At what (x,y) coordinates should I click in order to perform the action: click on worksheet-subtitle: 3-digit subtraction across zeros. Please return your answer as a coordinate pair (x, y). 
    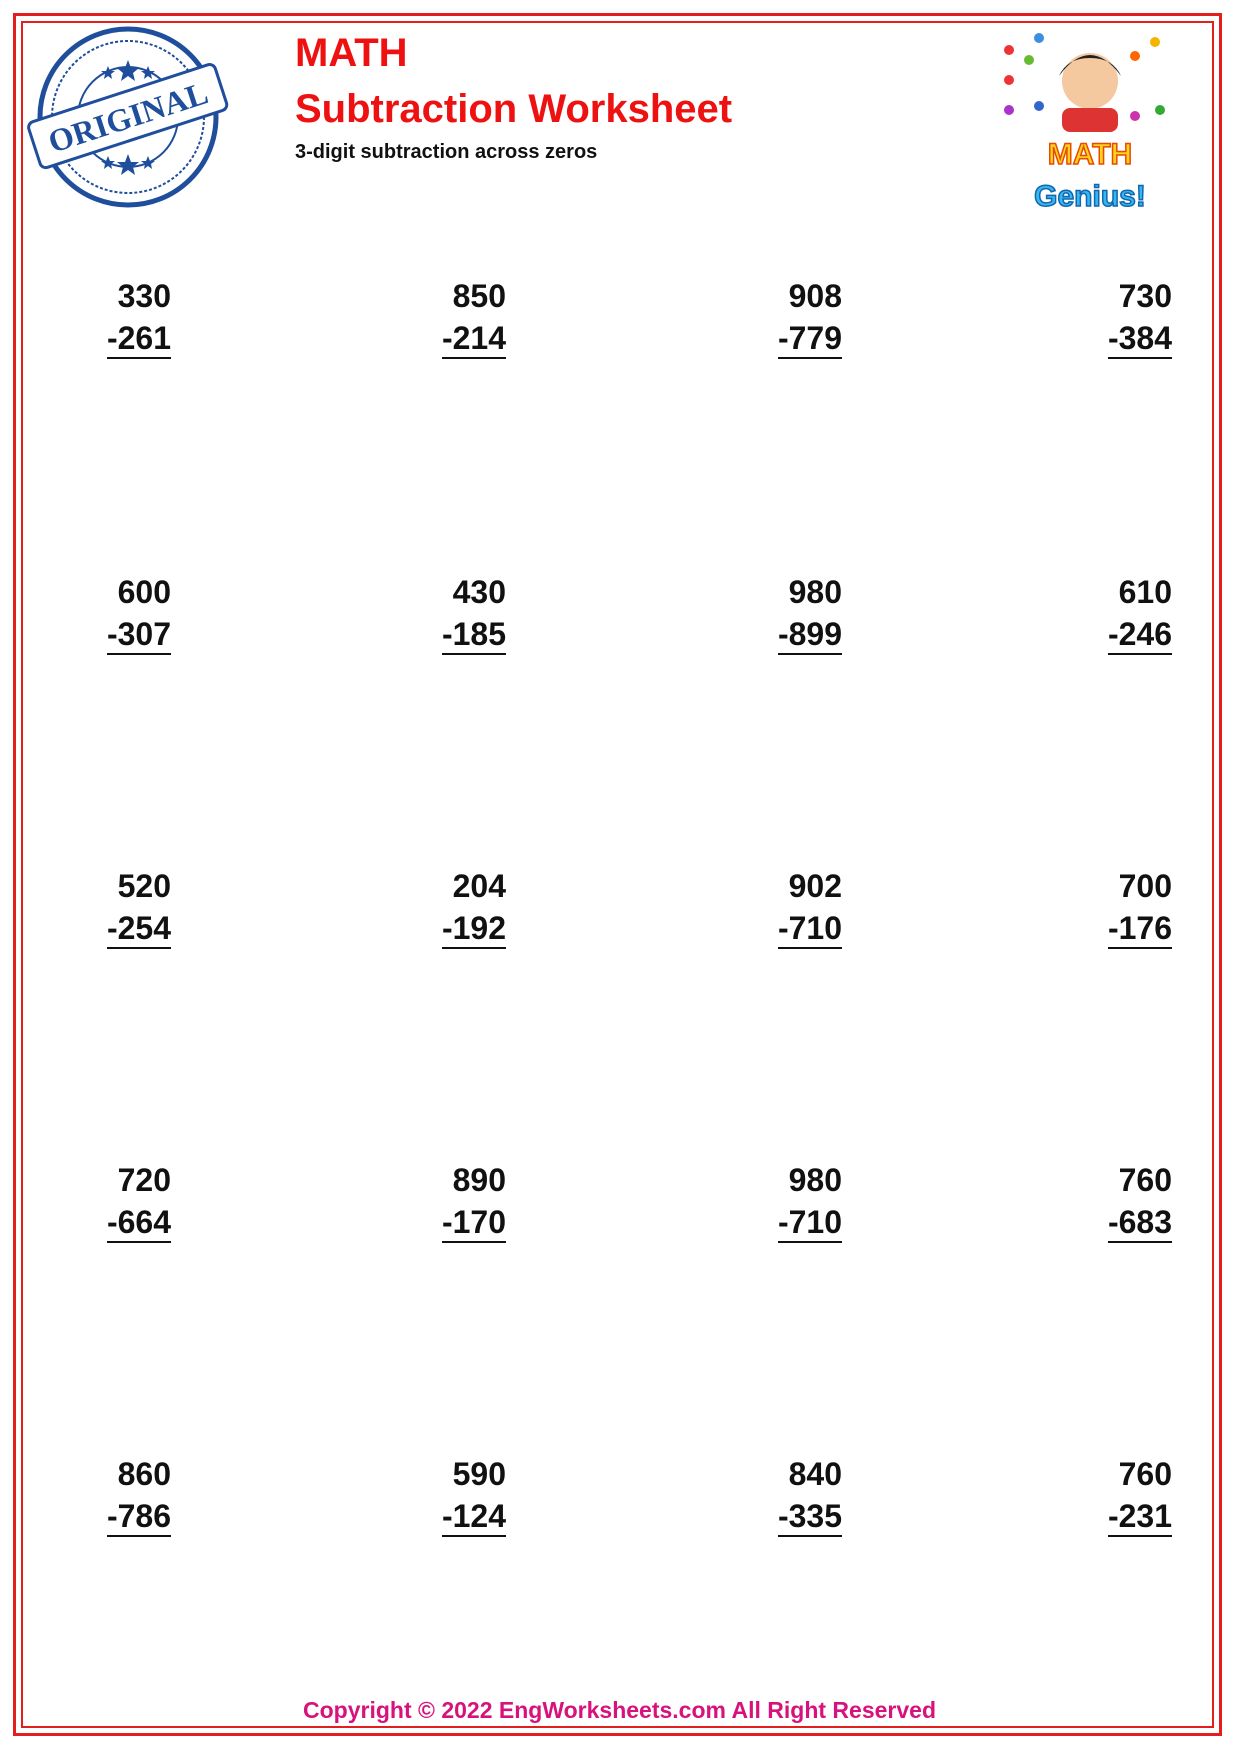
    Looking at the image, I should click on (446, 152).